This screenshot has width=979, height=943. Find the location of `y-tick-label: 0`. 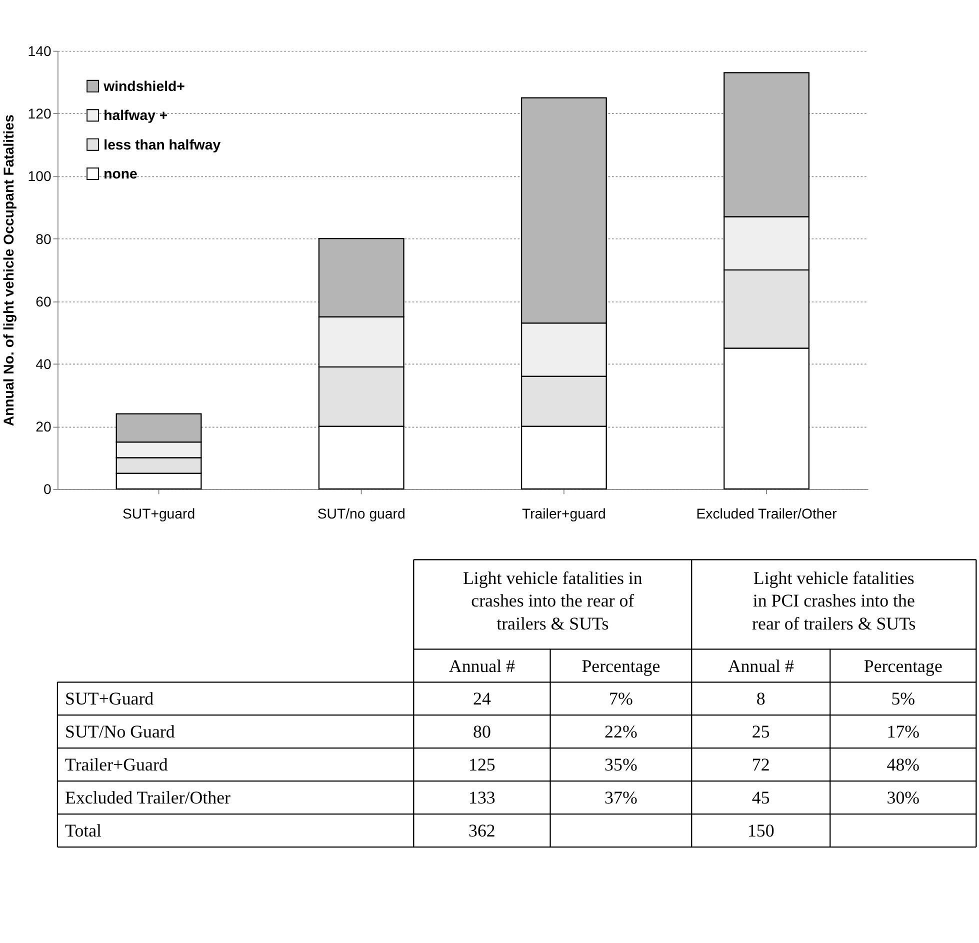

y-tick-label: 0 is located at coordinates (47, 489).